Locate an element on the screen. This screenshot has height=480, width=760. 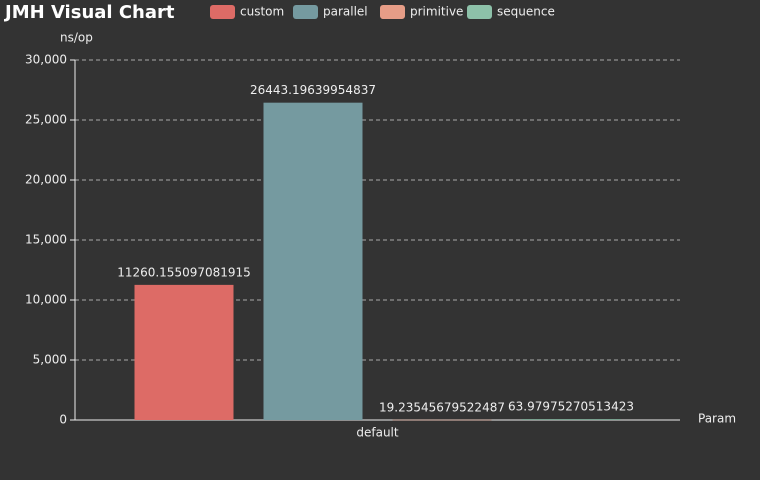
y-tick-label: 5,000 is located at coordinates (50, 360).